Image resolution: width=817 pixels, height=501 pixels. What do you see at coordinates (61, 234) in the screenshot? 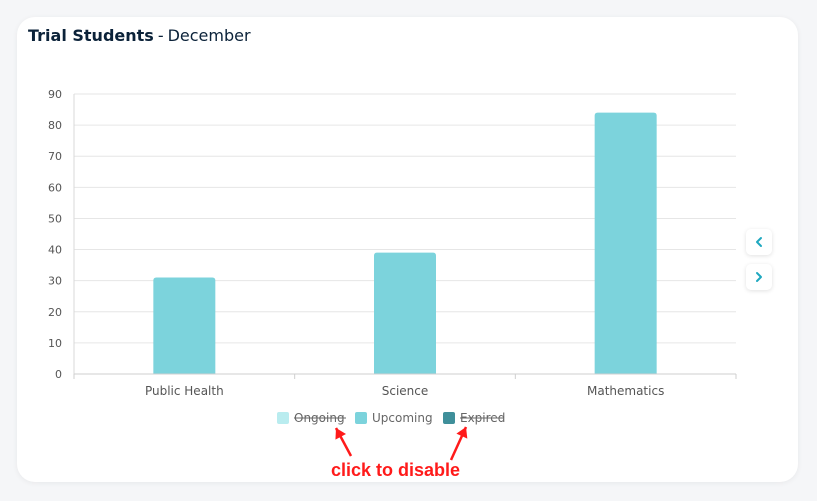
I see `y-axis: 0 10 20 30 40 50 60 70 80 90` at bounding box center [61, 234].